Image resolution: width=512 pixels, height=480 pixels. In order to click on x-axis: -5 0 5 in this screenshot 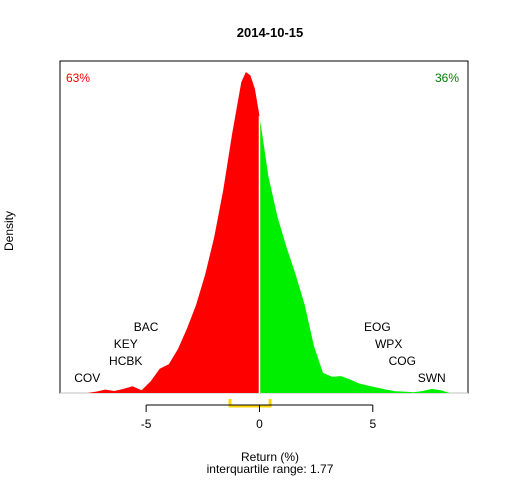, I will do `click(258, 417)`.